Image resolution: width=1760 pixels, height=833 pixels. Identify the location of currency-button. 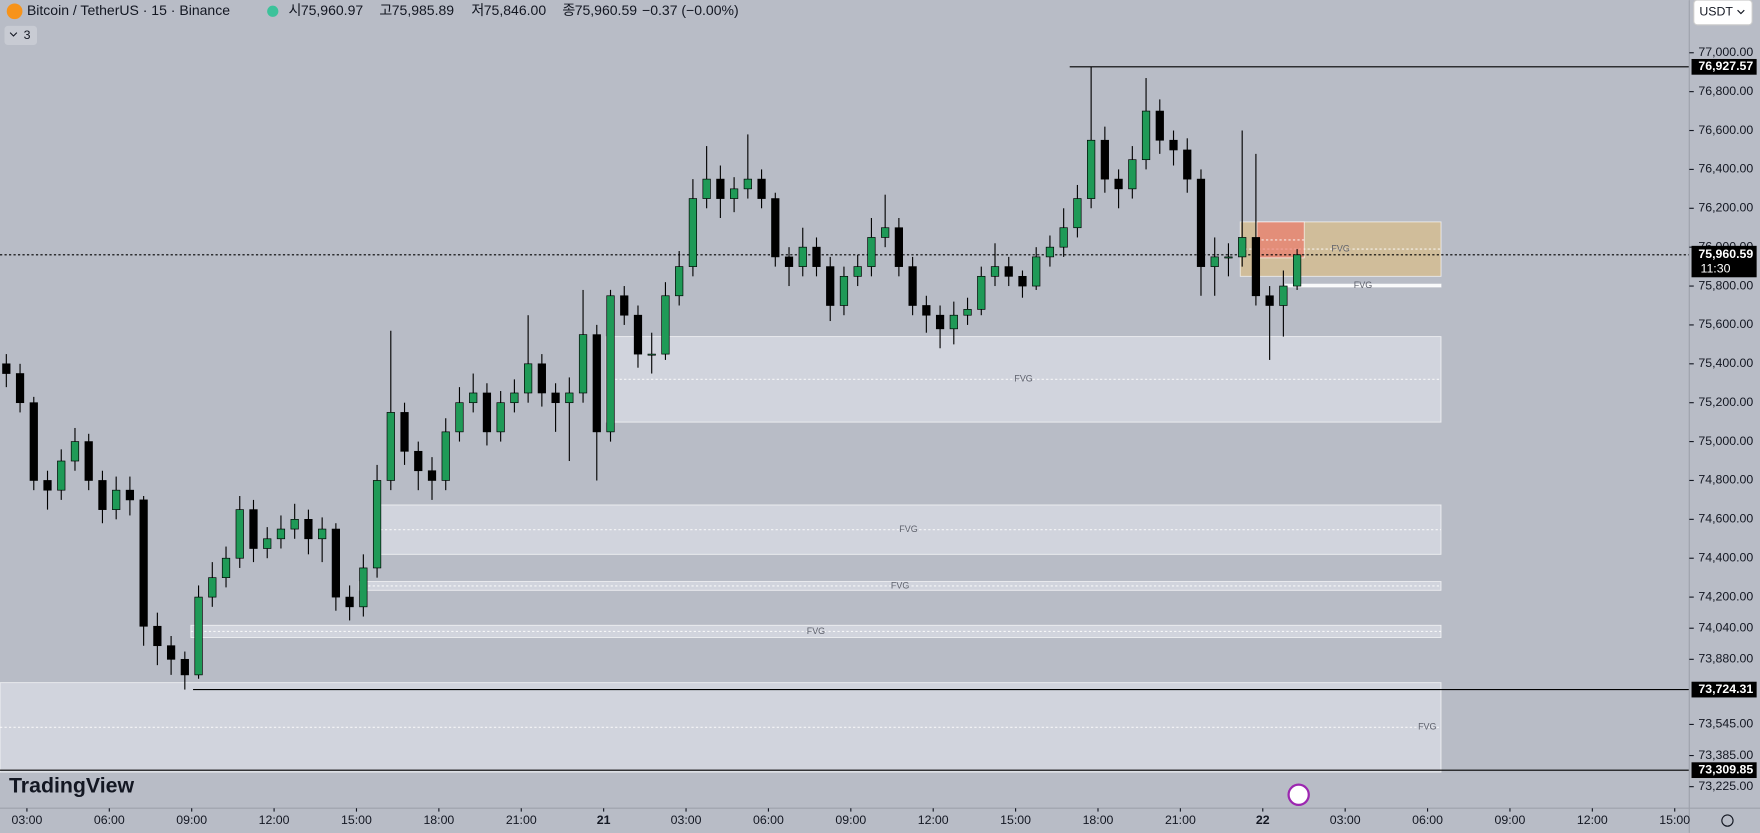
(1723, 13).